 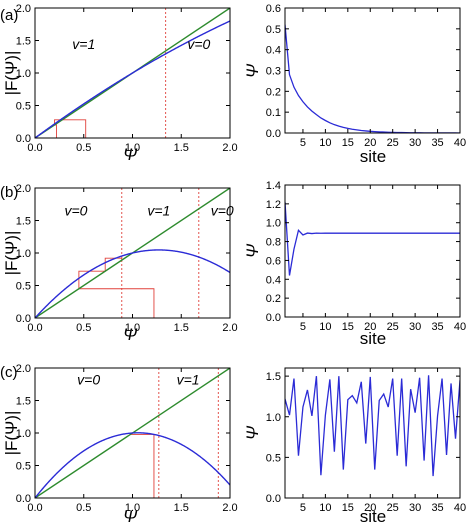 I want to click on plot-area: v=1 v=0 0.0 0.5 1.0 1.5 2.0 0.0 0.5 1.0 1.5 2.0, so click(x=127, y=78).